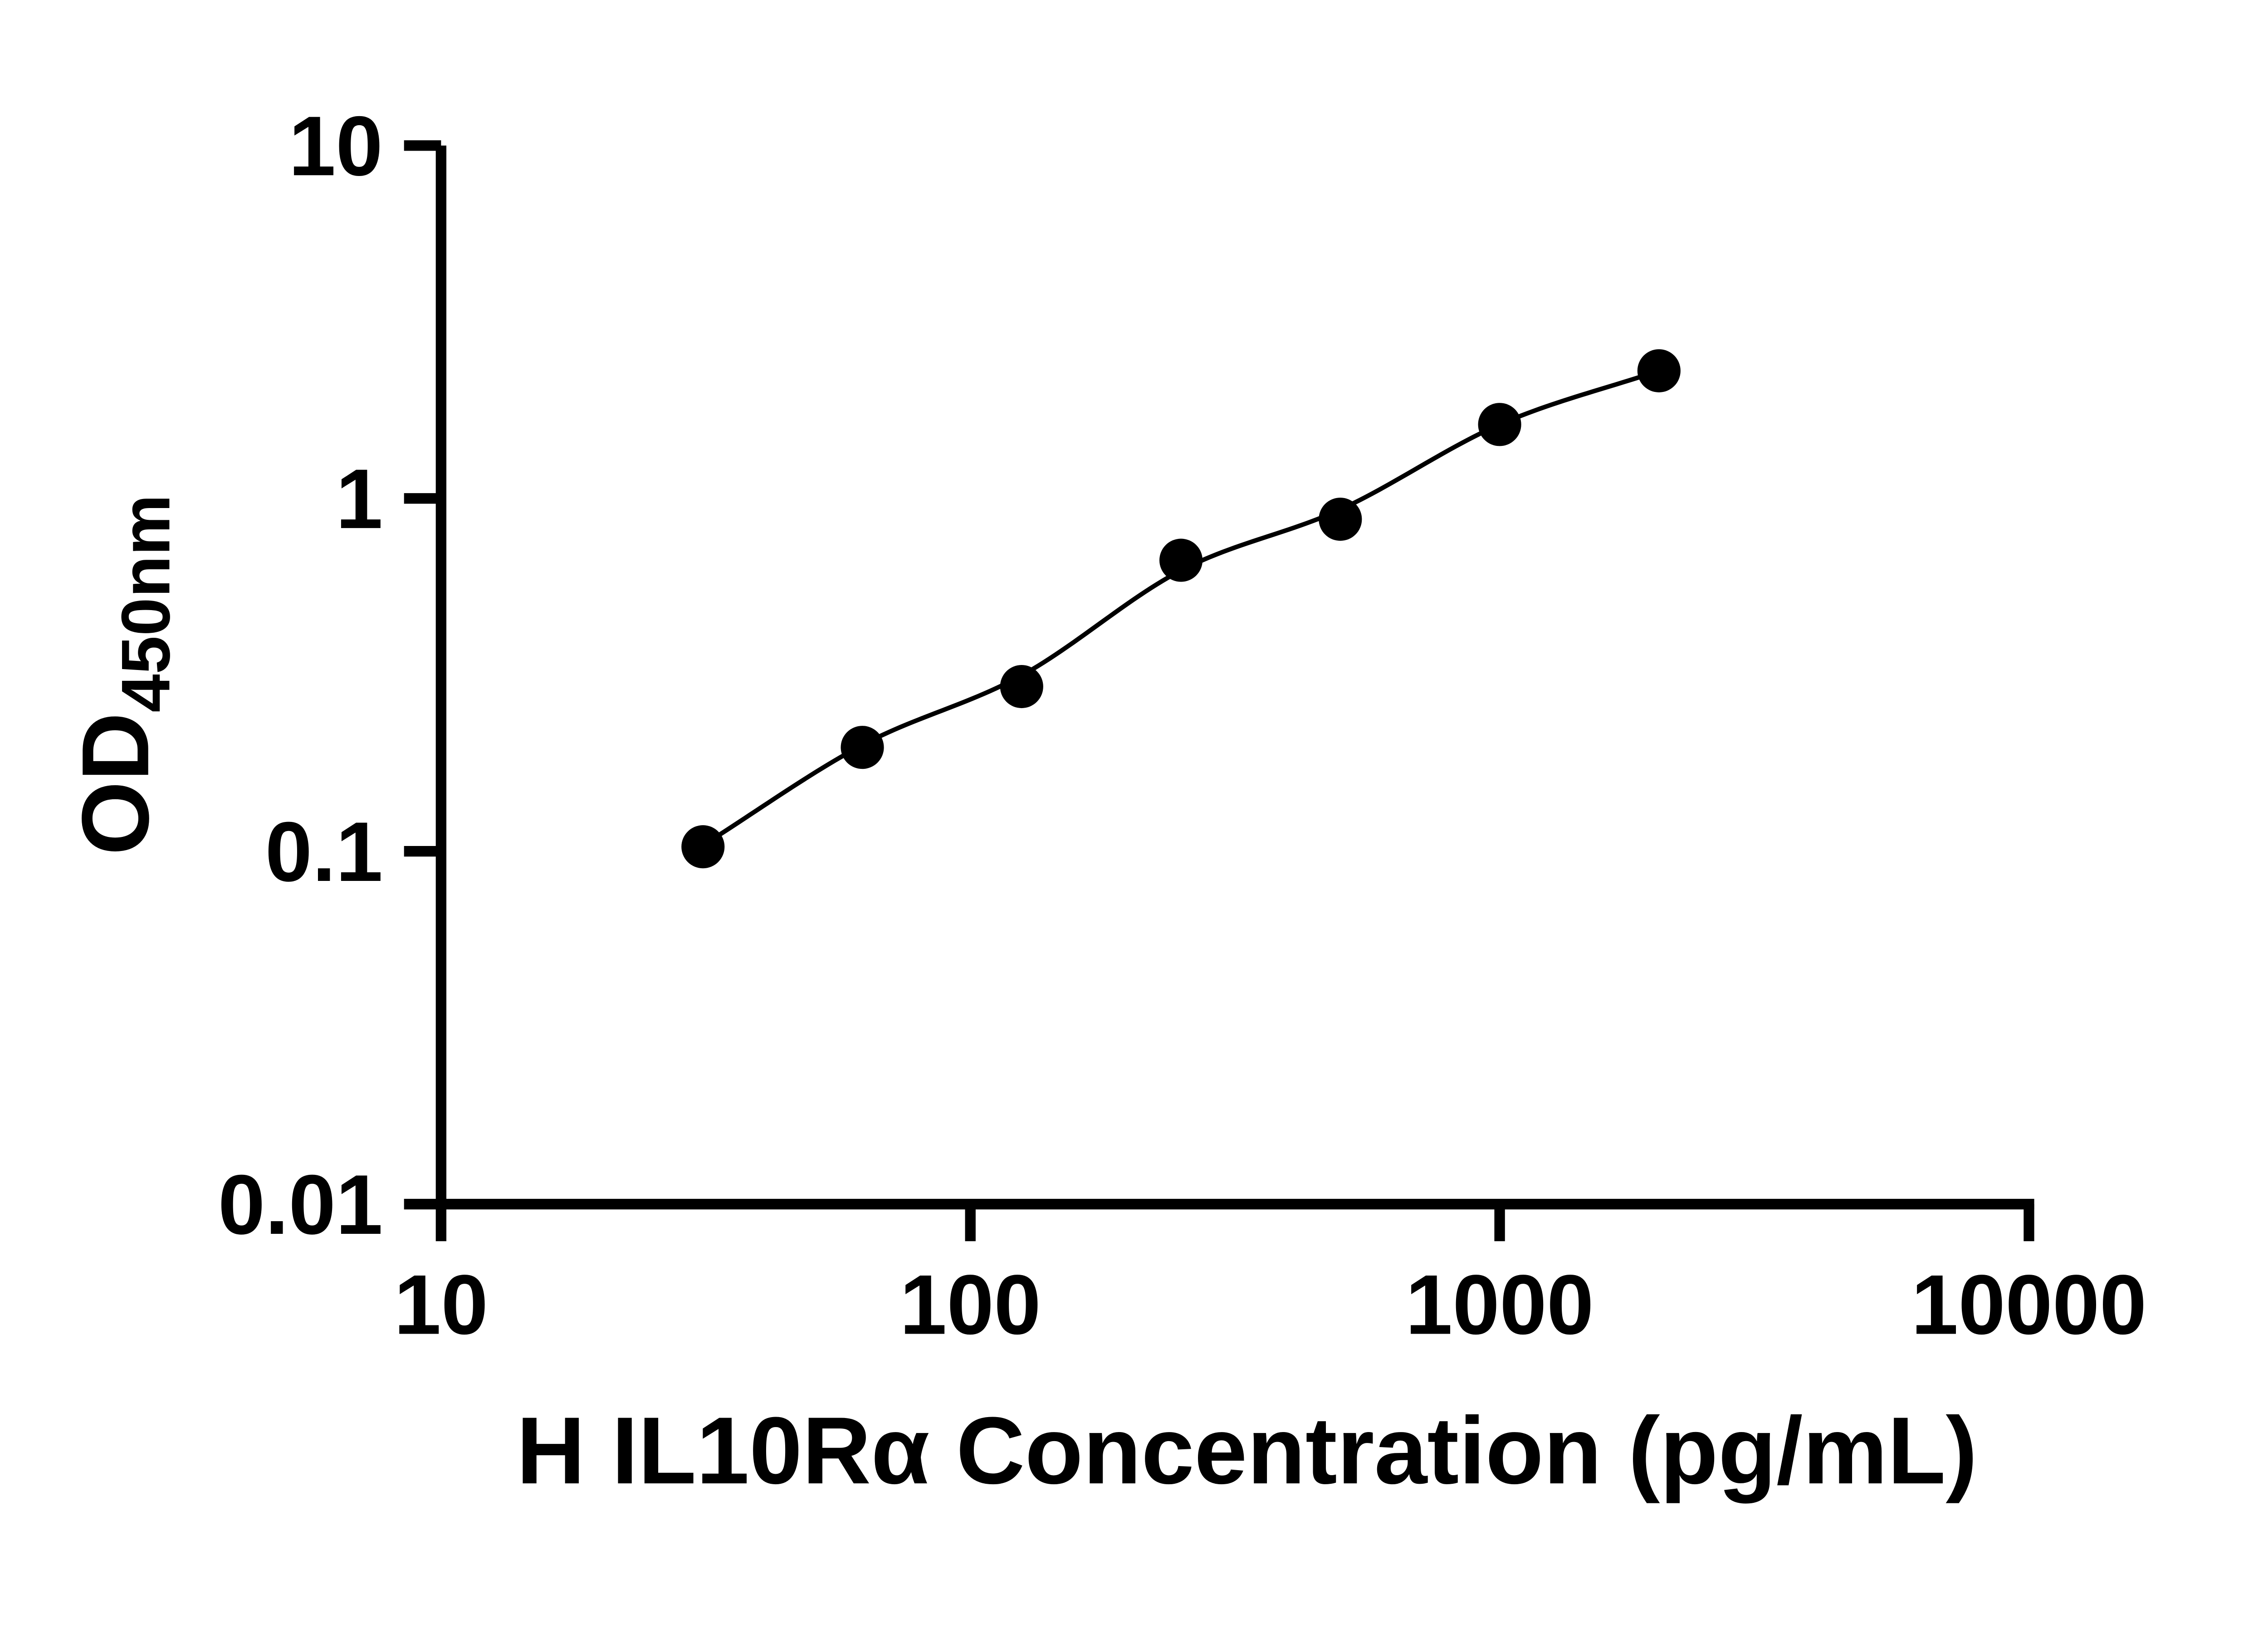  I want to click on y-tick-label: 0.1, so click(324, 851).